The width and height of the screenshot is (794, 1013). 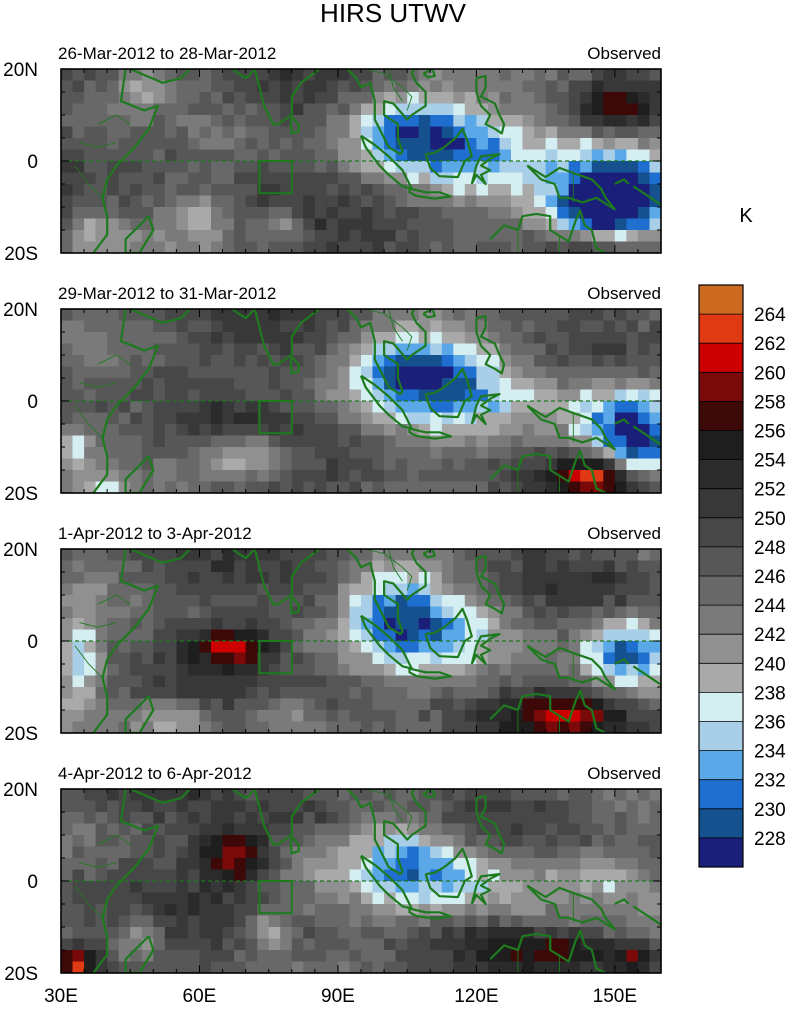 I want to click on x-tick-label: 150E, so click(x=615, y=996).